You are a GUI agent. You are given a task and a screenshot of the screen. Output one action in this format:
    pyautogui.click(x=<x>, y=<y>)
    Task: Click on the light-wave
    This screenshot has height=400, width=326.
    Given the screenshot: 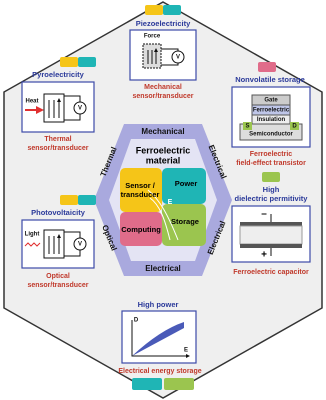 What is the action you would take?
    pyautogui.click(x=32, y=244)
    